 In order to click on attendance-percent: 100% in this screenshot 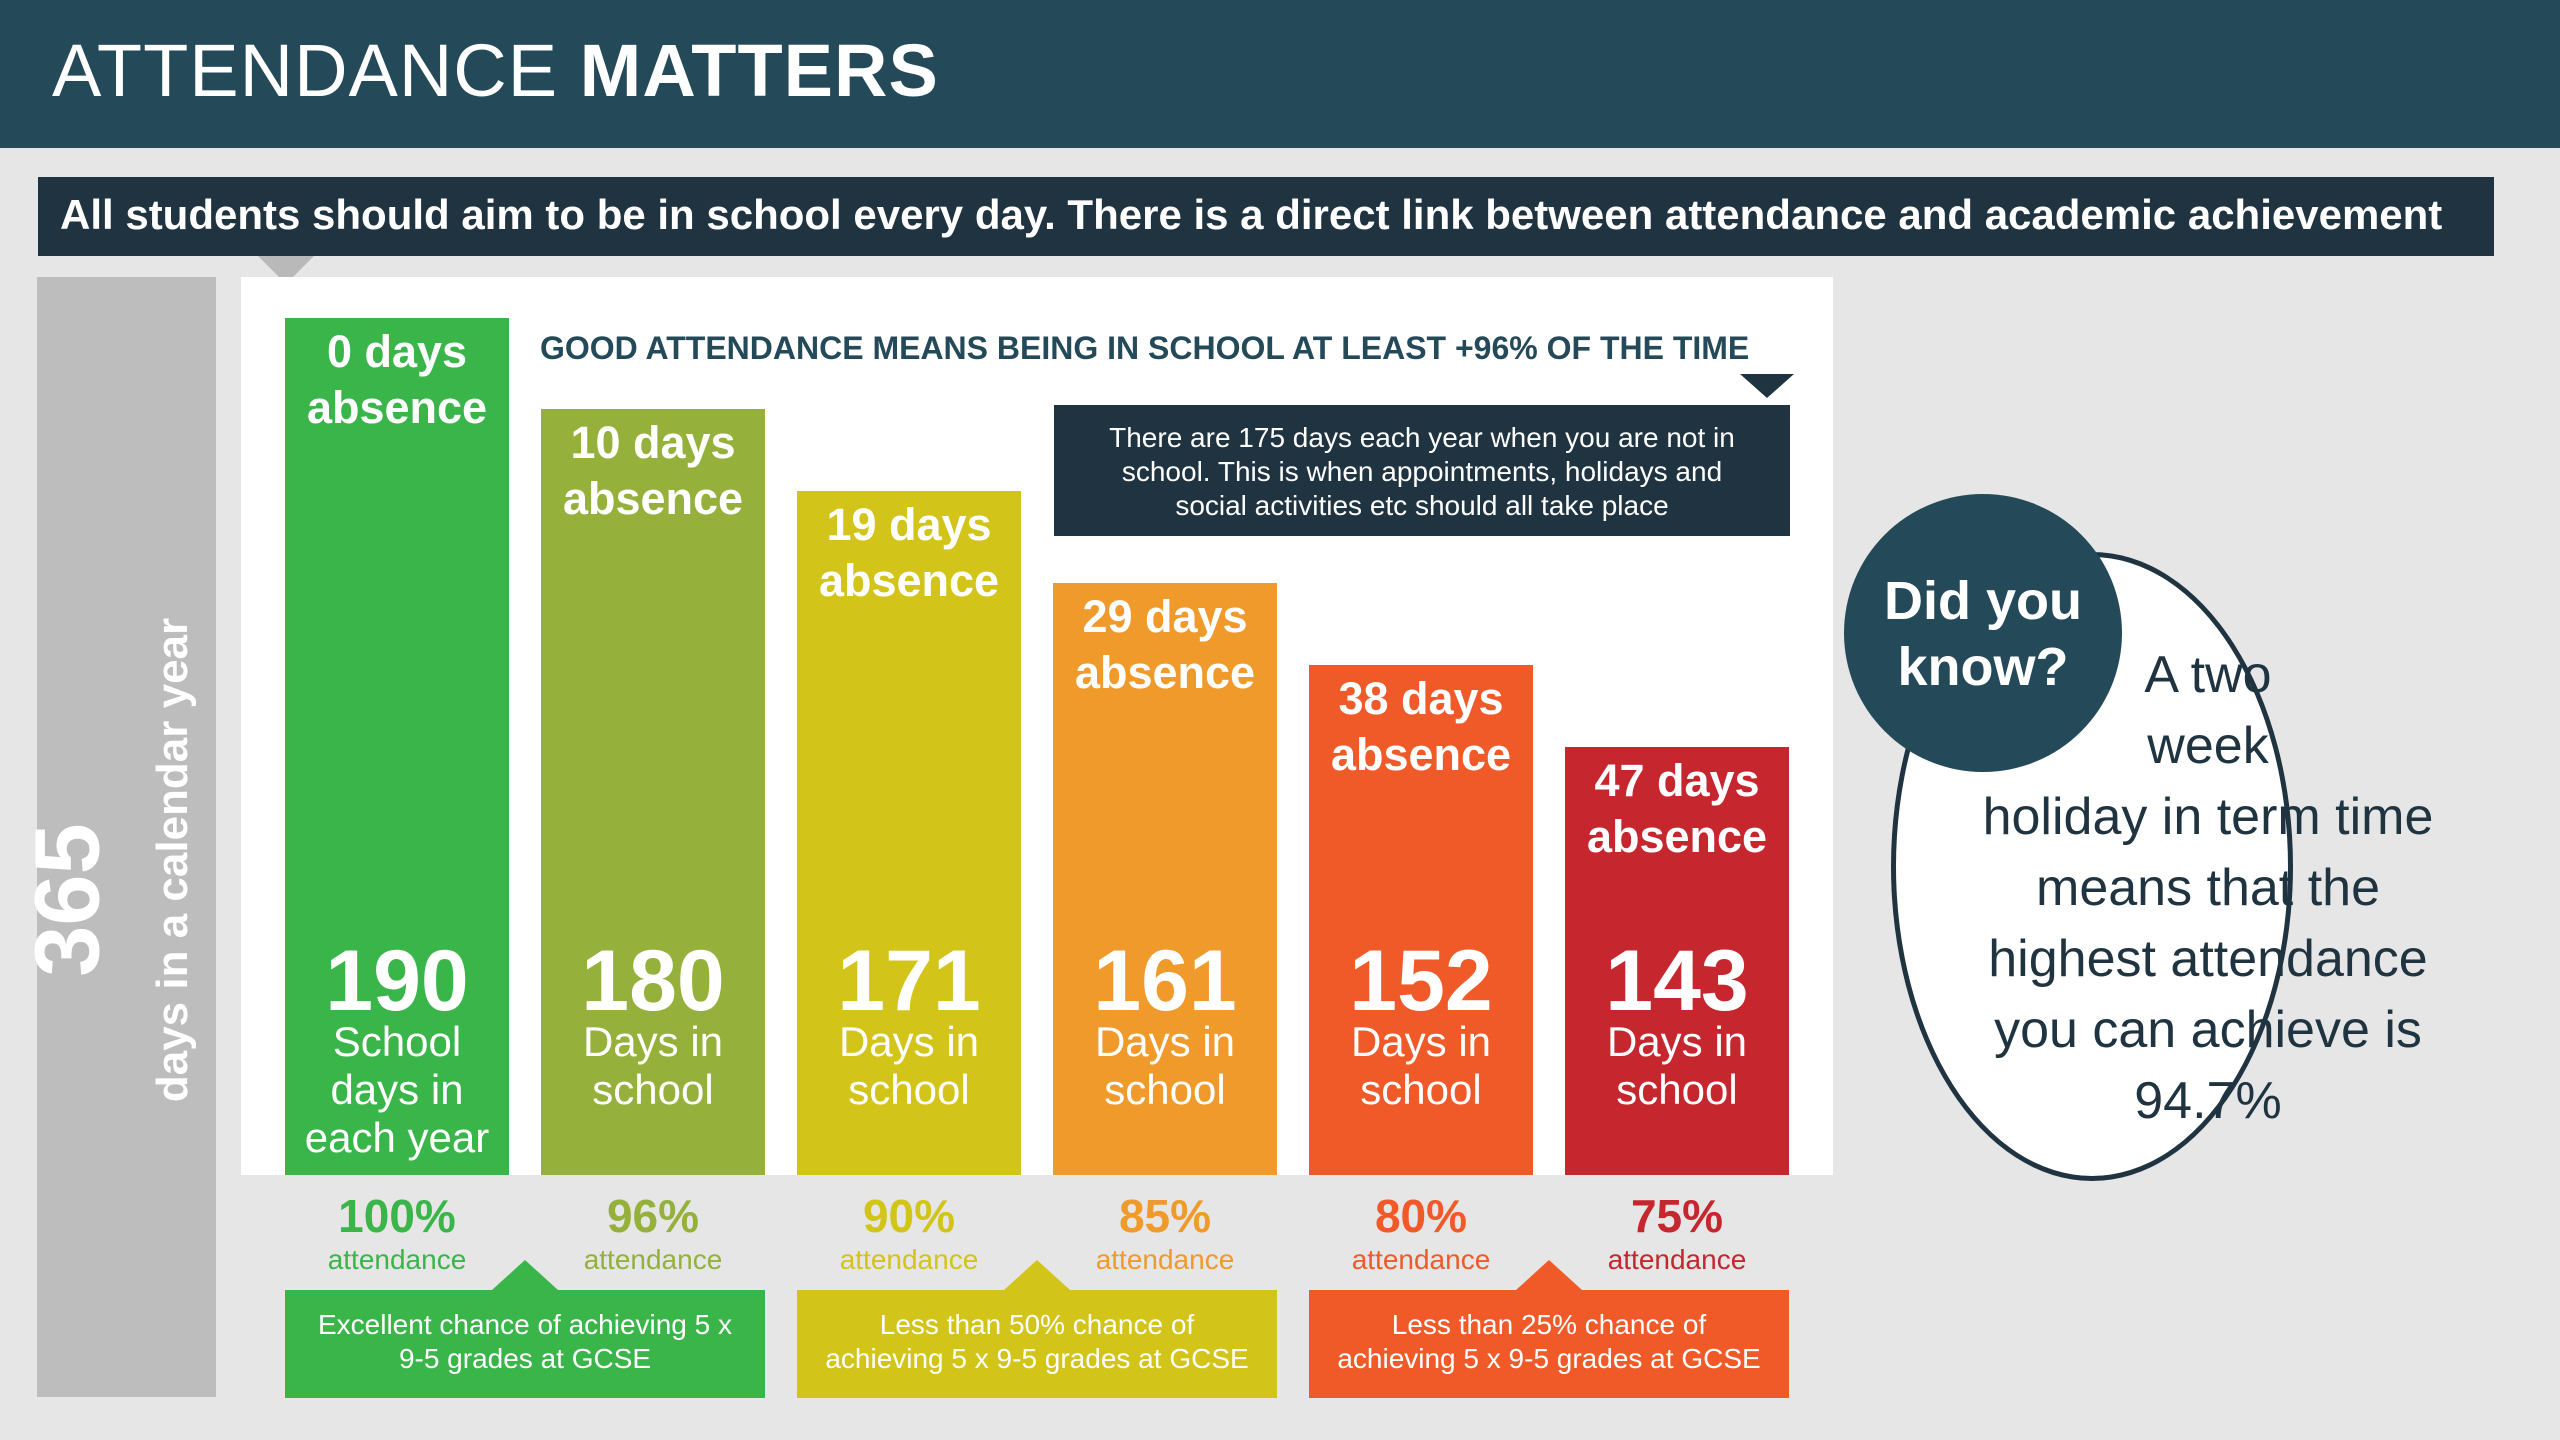, I will do `click(397, 1216)`.